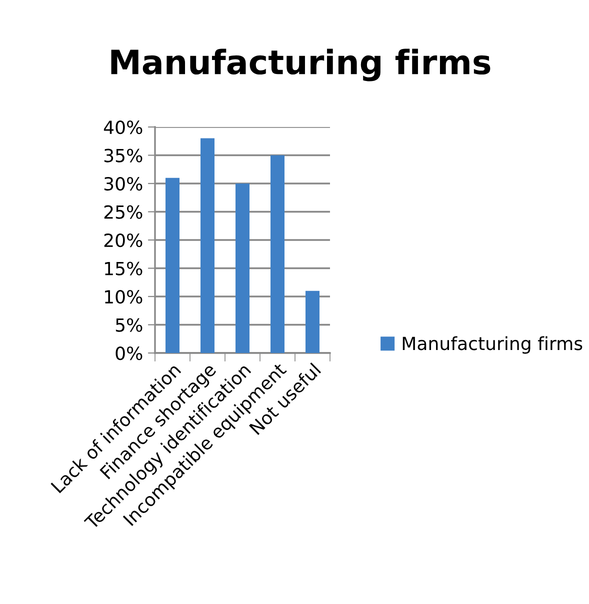 The height and width of the screenshot is (604, 589). Describe the element at coordinates (123, 183) in the screenshot. I see `y-tick-label: 30%` at that location.